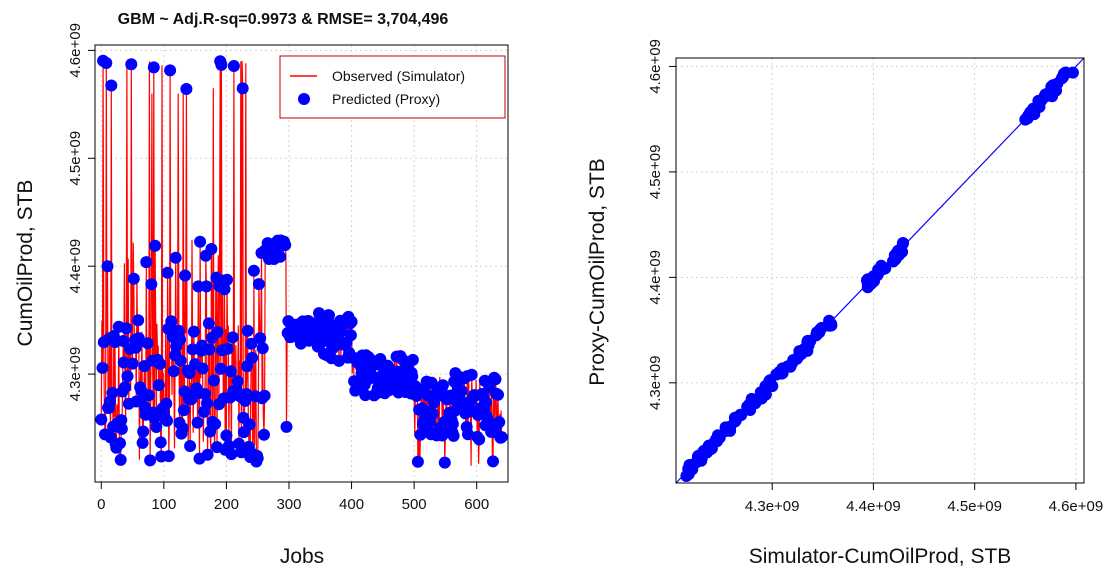  What do you see at coordinates (655, 66) in the screenshot?
I see `y-tick-label: 4.6e+09` at bounding box center [655, 66].